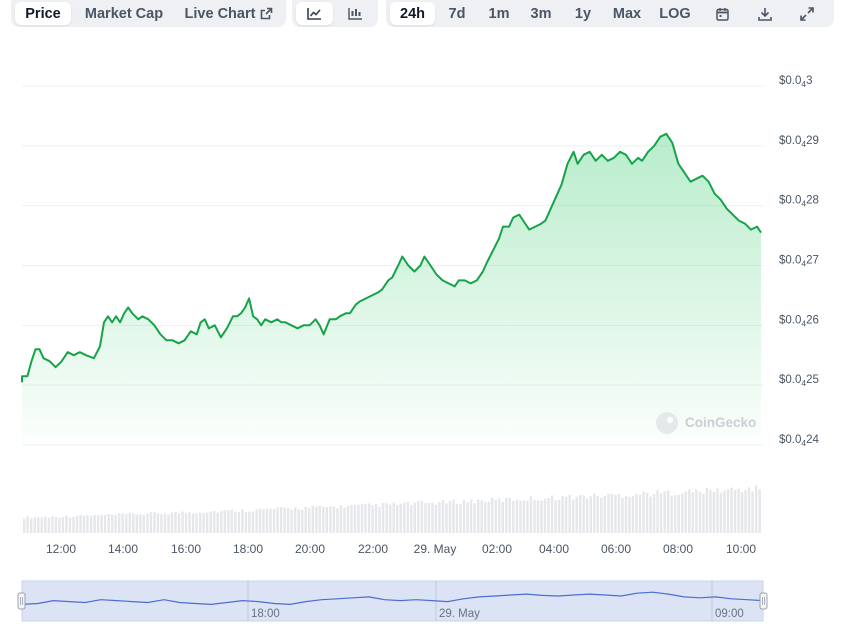 Image resolution: width=843 pixels, height=643 pixels. What do you see at coordinates (43, 13) in the screenshot?
I see `tab-price: Price` at bounding box center [43, 13].